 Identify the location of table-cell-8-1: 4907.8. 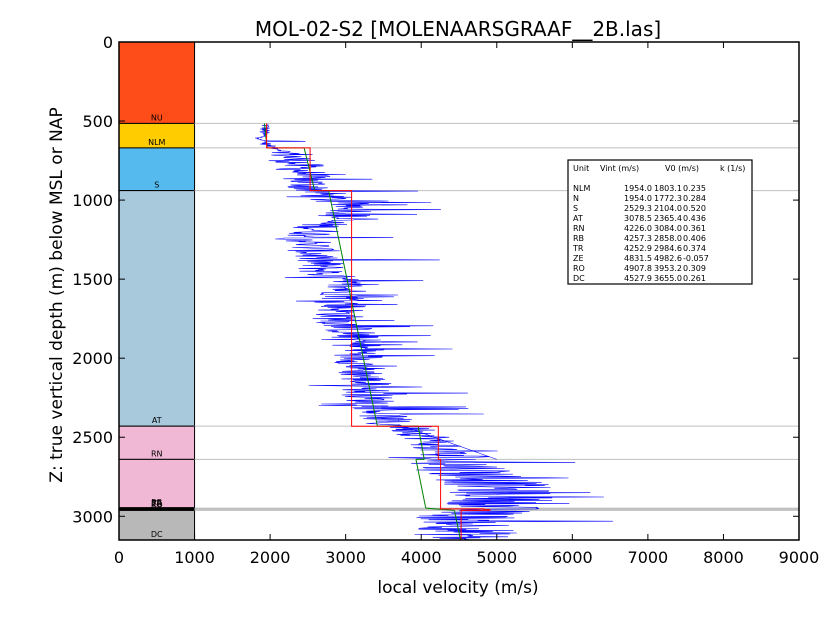
(638, 268).